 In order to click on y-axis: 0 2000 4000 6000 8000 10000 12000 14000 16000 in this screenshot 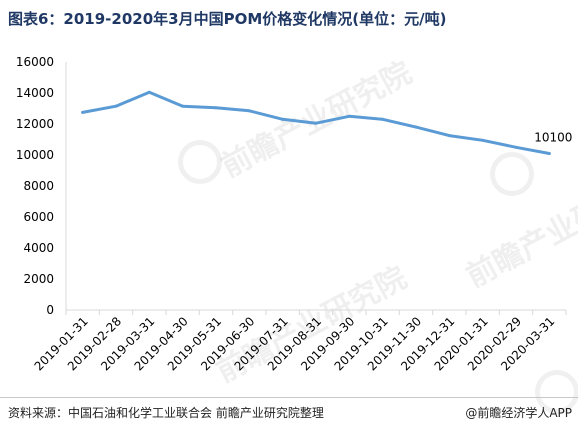, I will do `click(41, 186)`.